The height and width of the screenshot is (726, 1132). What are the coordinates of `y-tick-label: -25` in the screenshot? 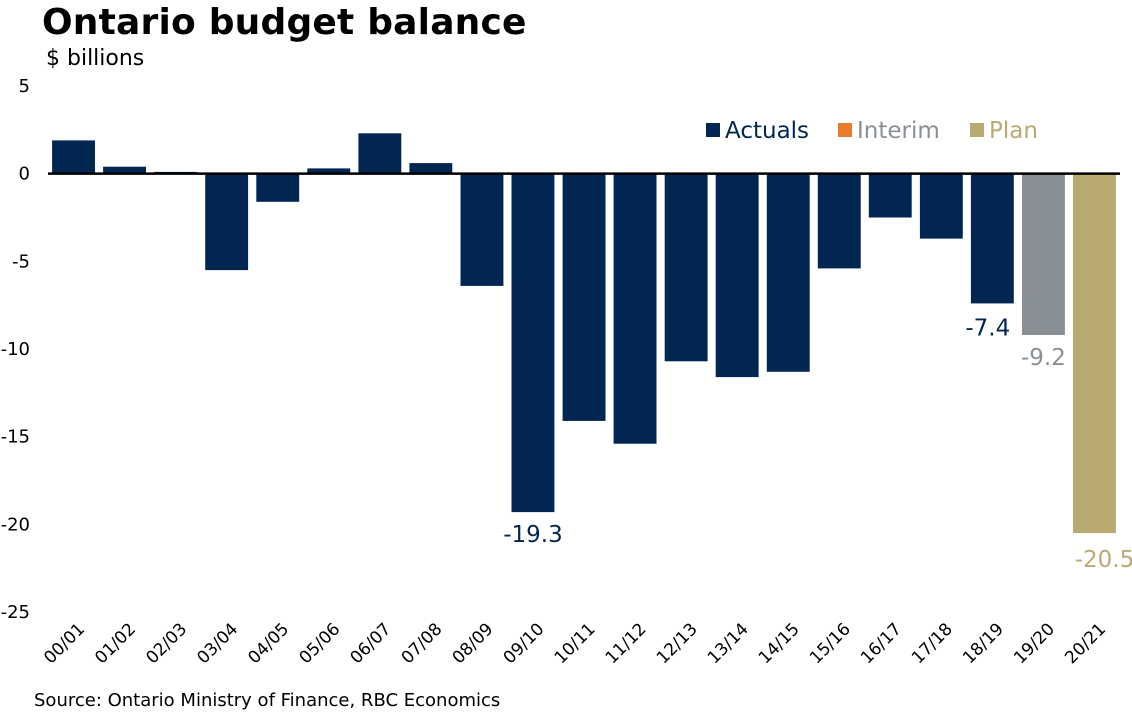 It's located at (15, 612).